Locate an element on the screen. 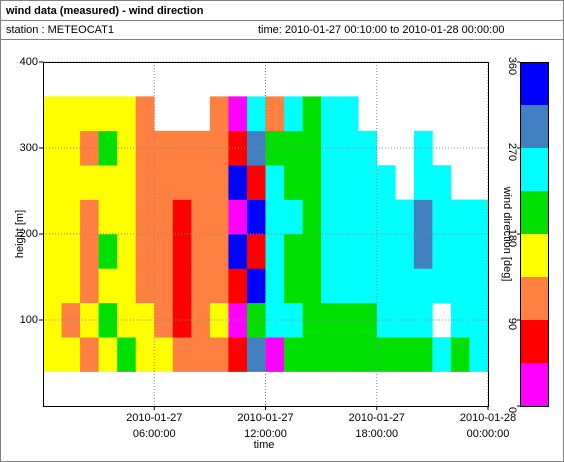 Image resolution: width=564 pixels, height=462 pixels. y-axis-label: height [m] is located at coordinates (20, 234).